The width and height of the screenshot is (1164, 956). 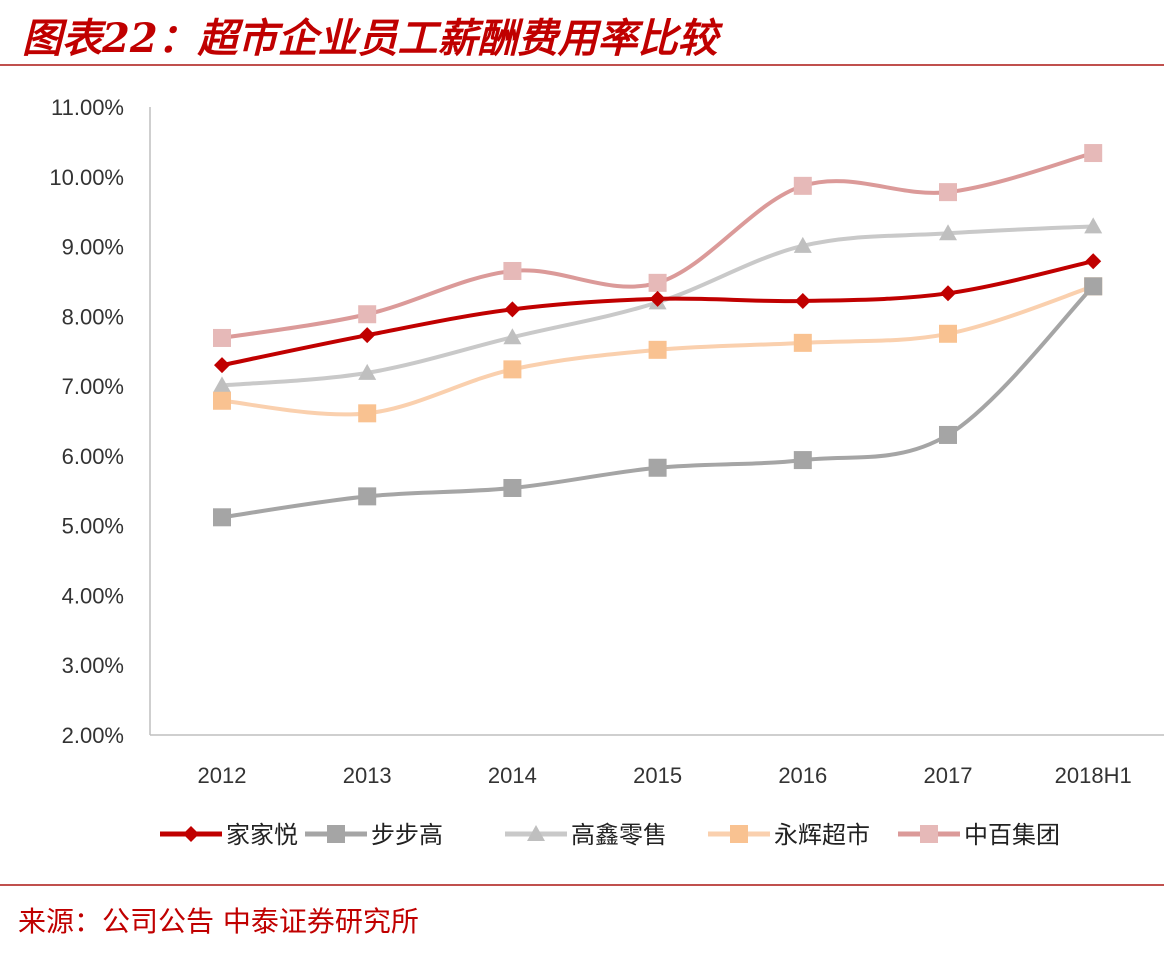 What do you see at coordinates (582, 65) in the screenshot?
I see `title-divider` at bounding box center [582, 65].